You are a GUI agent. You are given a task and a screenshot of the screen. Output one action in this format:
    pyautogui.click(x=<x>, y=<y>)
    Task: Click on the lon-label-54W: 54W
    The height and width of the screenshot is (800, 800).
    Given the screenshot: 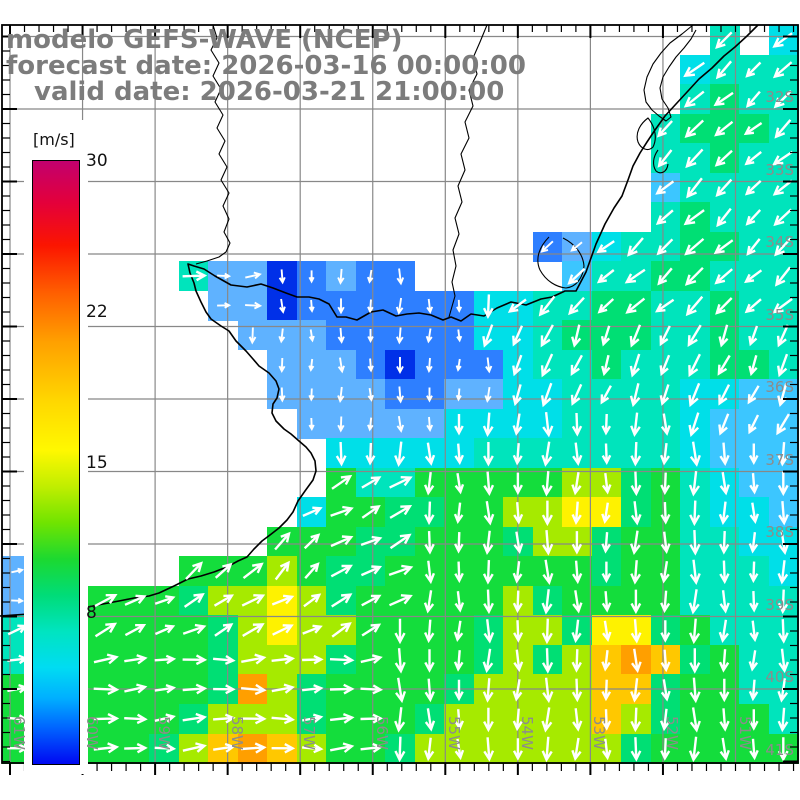 What is the action you would take?
    pyautogui.click(x=527, y=733)
    